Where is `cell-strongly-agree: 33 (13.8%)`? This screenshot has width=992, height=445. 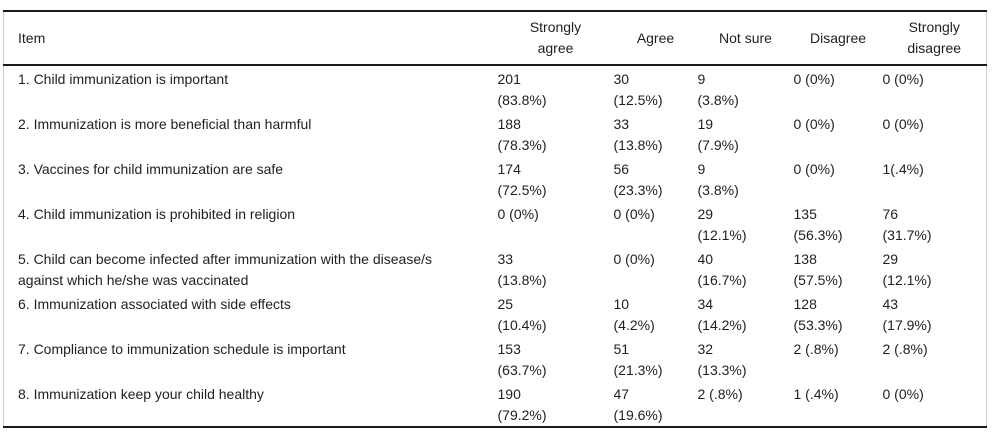 cell-strongly-agree: 33 (13.8%) is located at coordinates (522, 269).